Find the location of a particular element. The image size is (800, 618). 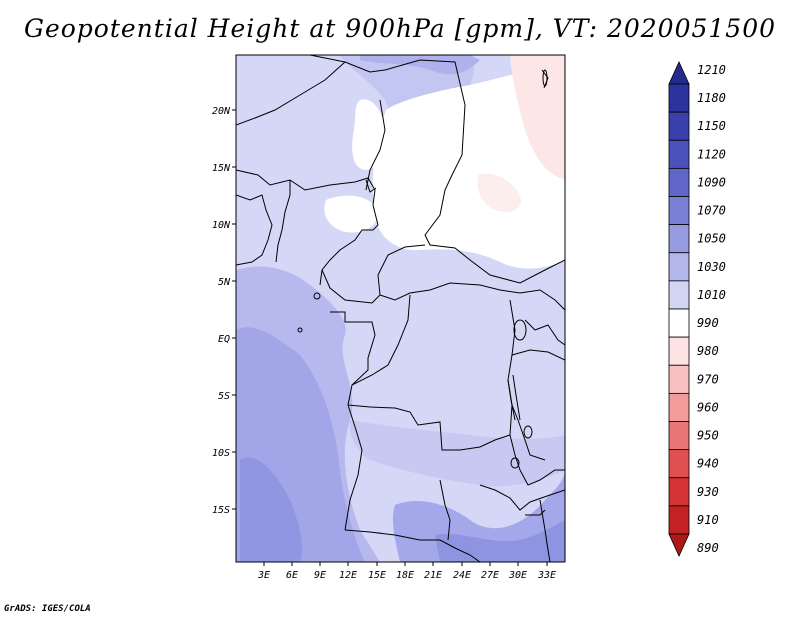

lon-label: 33E is located at coordinates (546, 575).